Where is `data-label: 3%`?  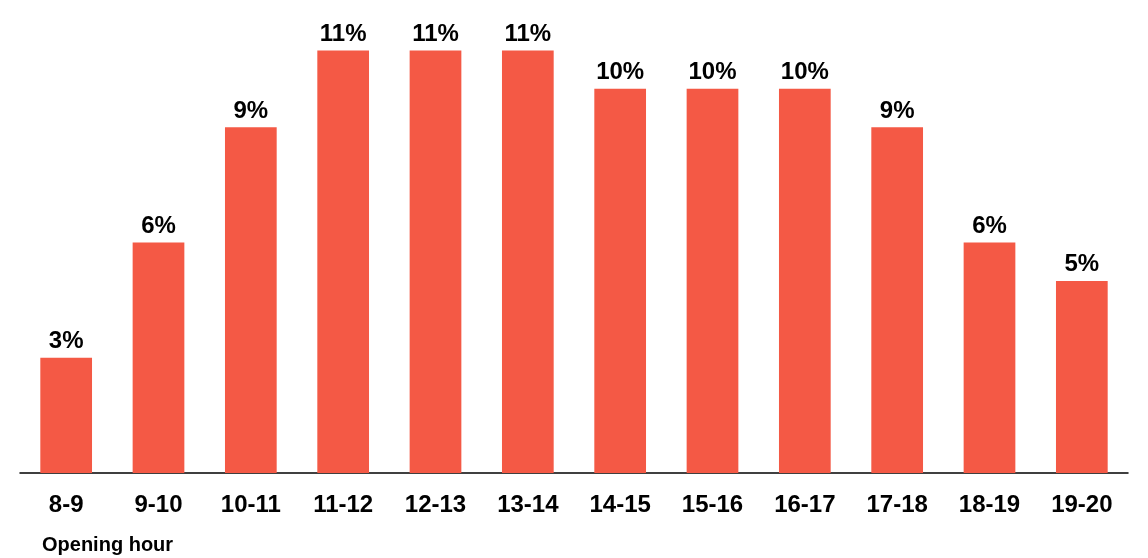
data-label: 3% is located at coordinates (66, 340).